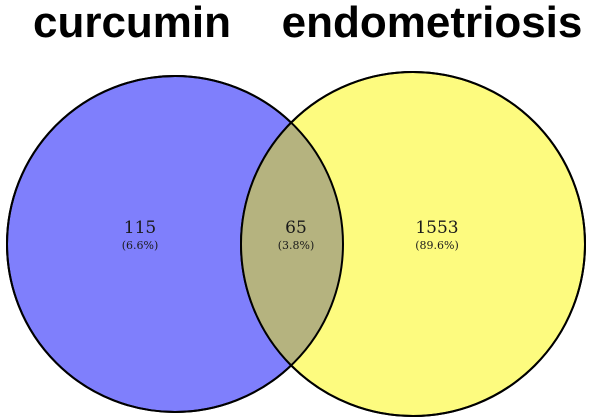 This screenshot has height=417, width=600. I want to click on intersection-percent: (3.8%), so click(296, 245).